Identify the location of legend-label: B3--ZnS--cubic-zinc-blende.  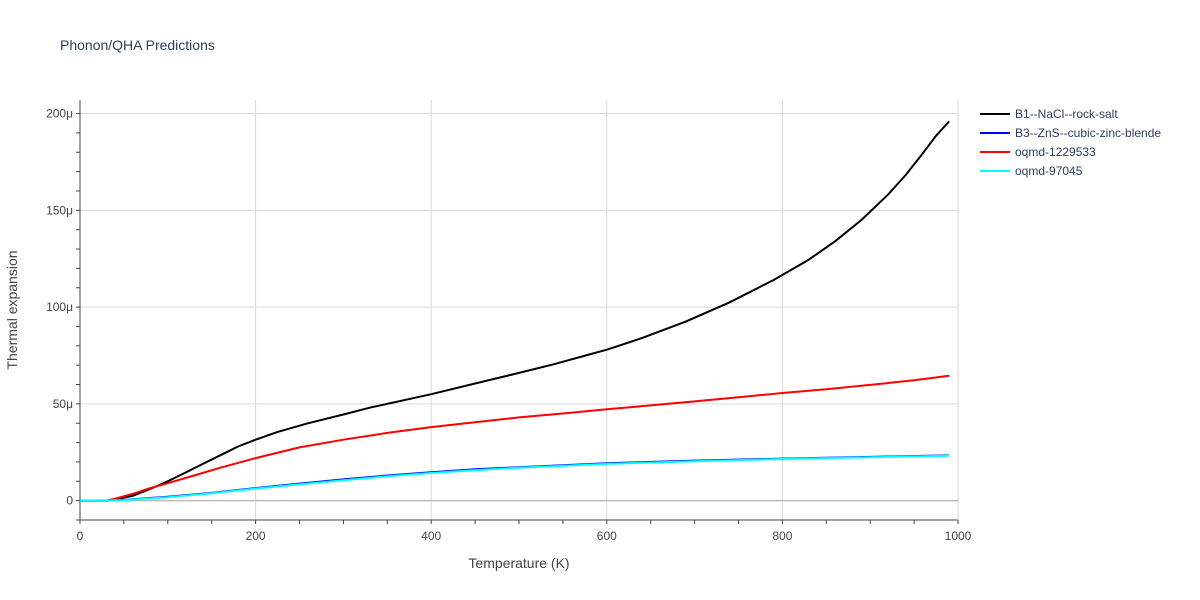
(1088, 133).